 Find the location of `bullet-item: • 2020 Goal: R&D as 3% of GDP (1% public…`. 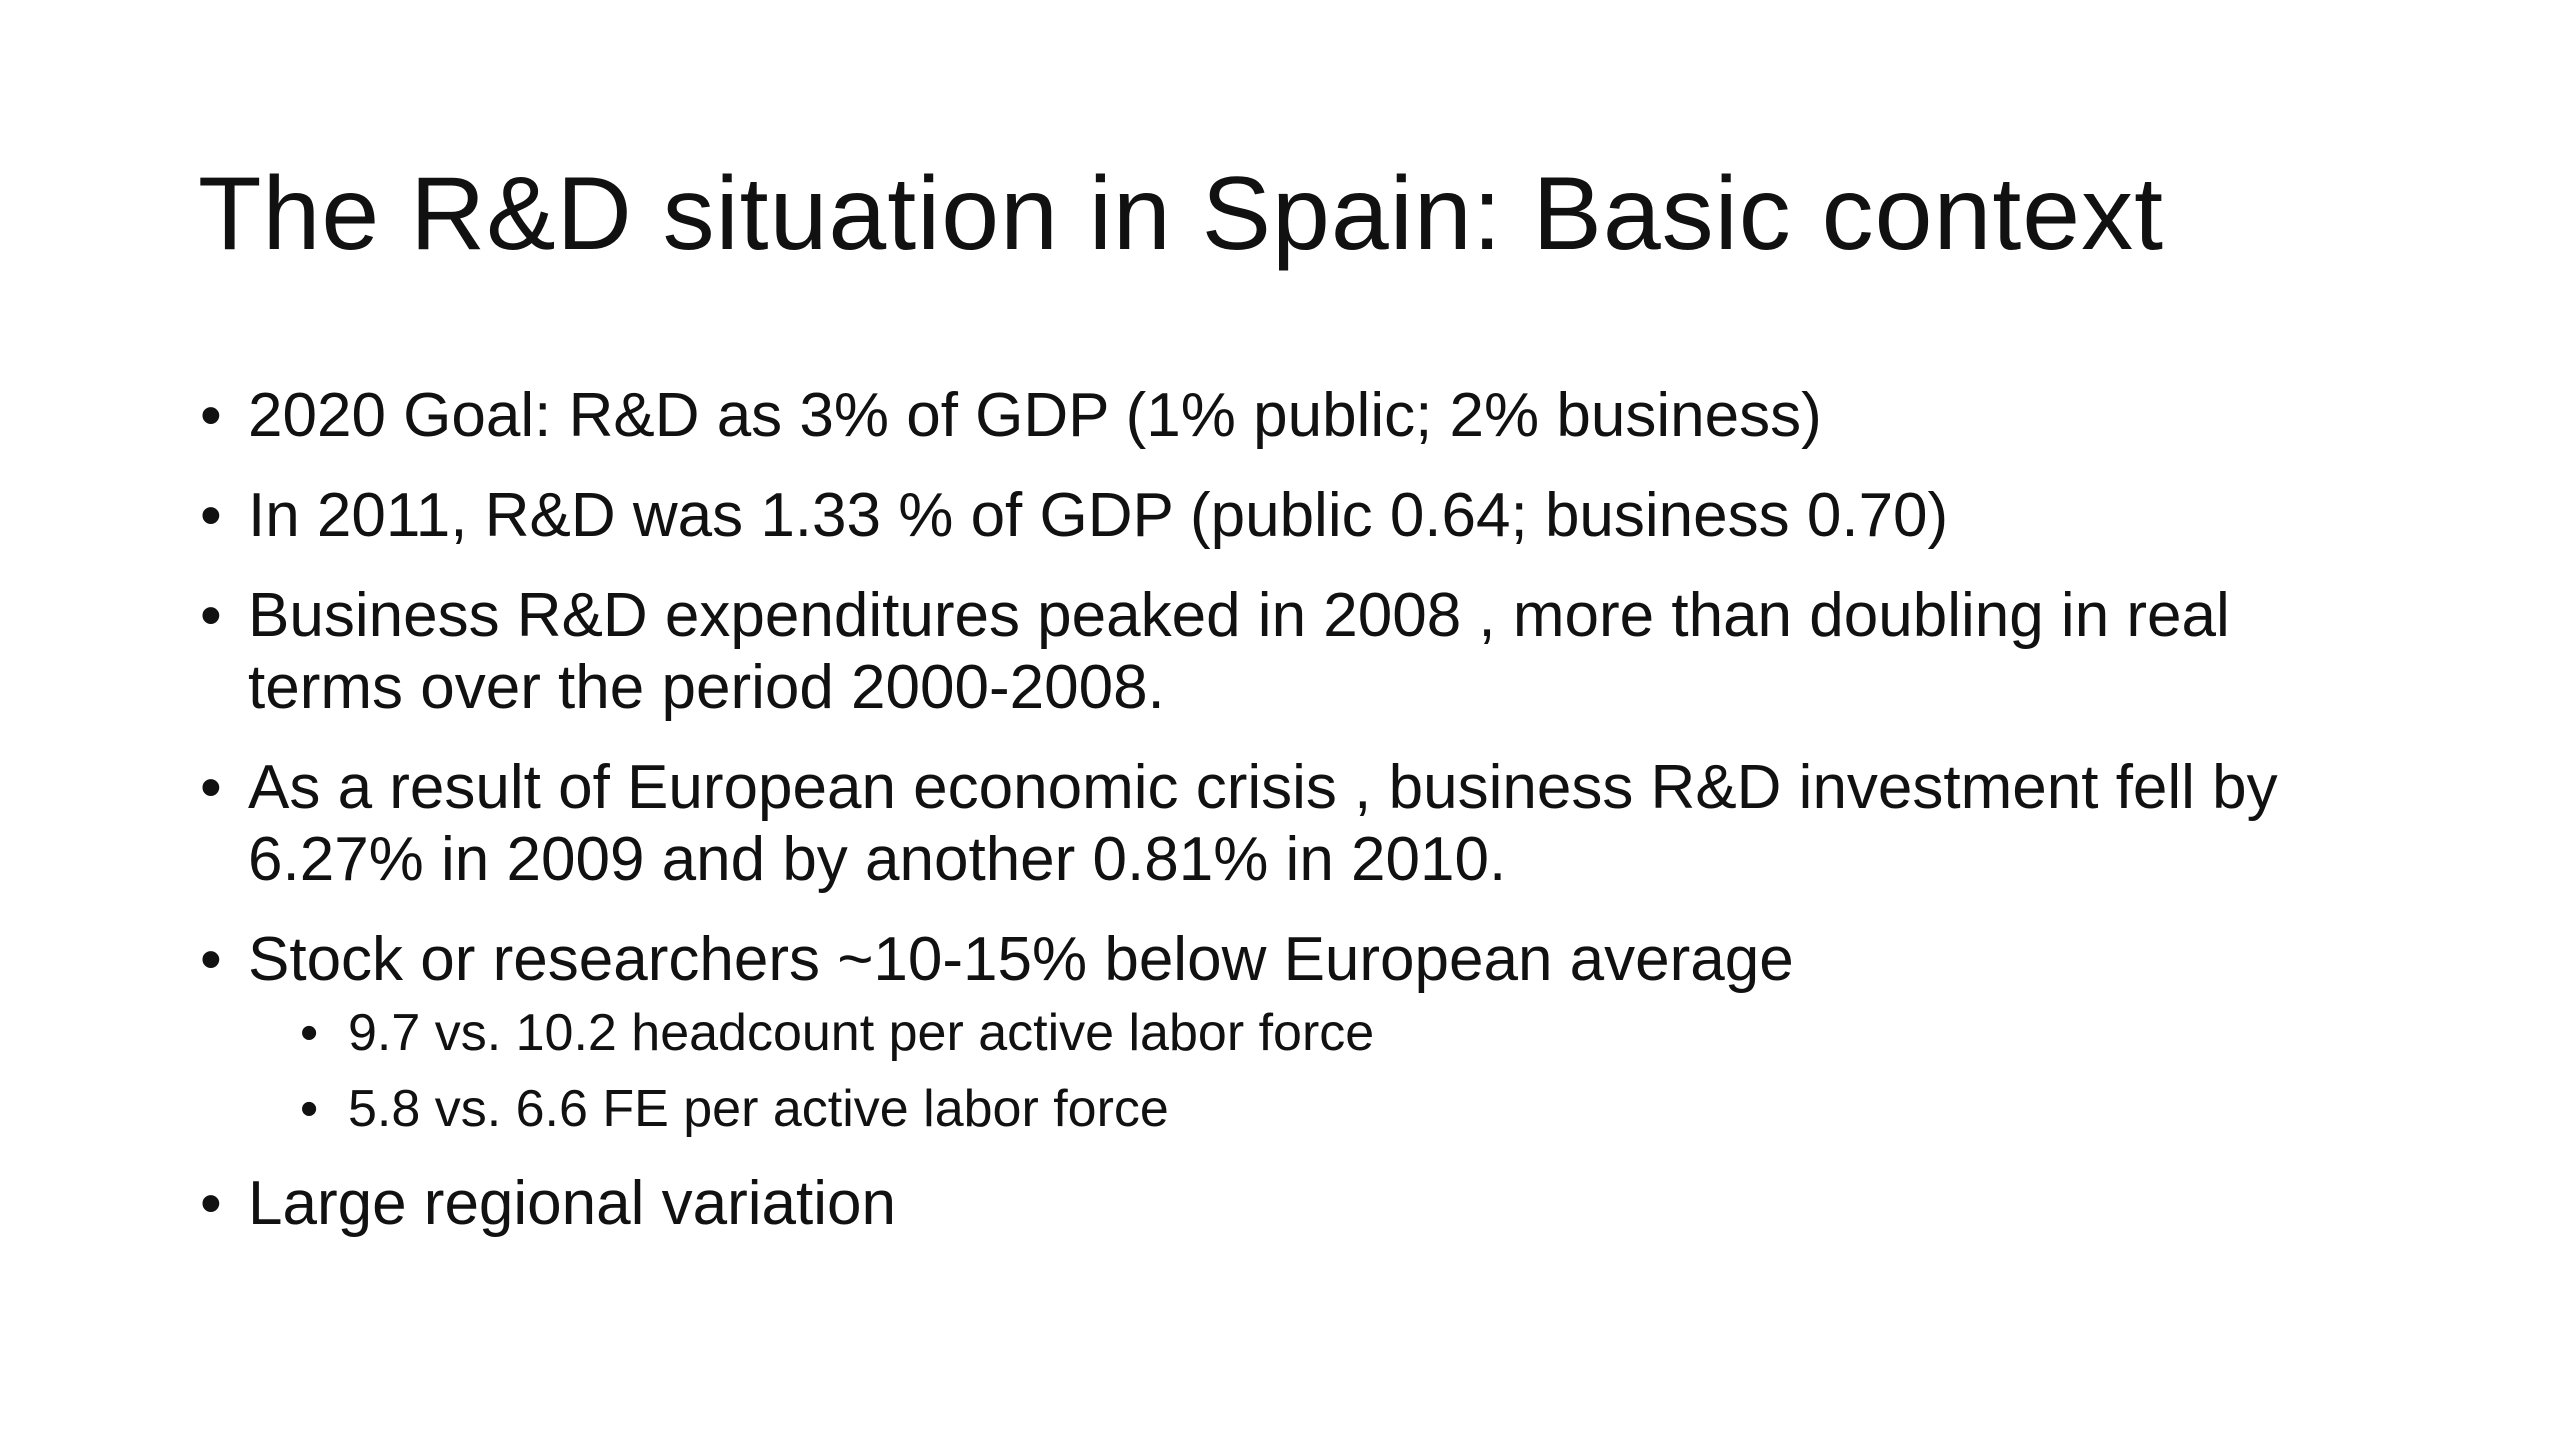

bullet-item: • 2020 Goal: R&D as 3% of GDP (1% public… is located at coordinates (1298, 416).